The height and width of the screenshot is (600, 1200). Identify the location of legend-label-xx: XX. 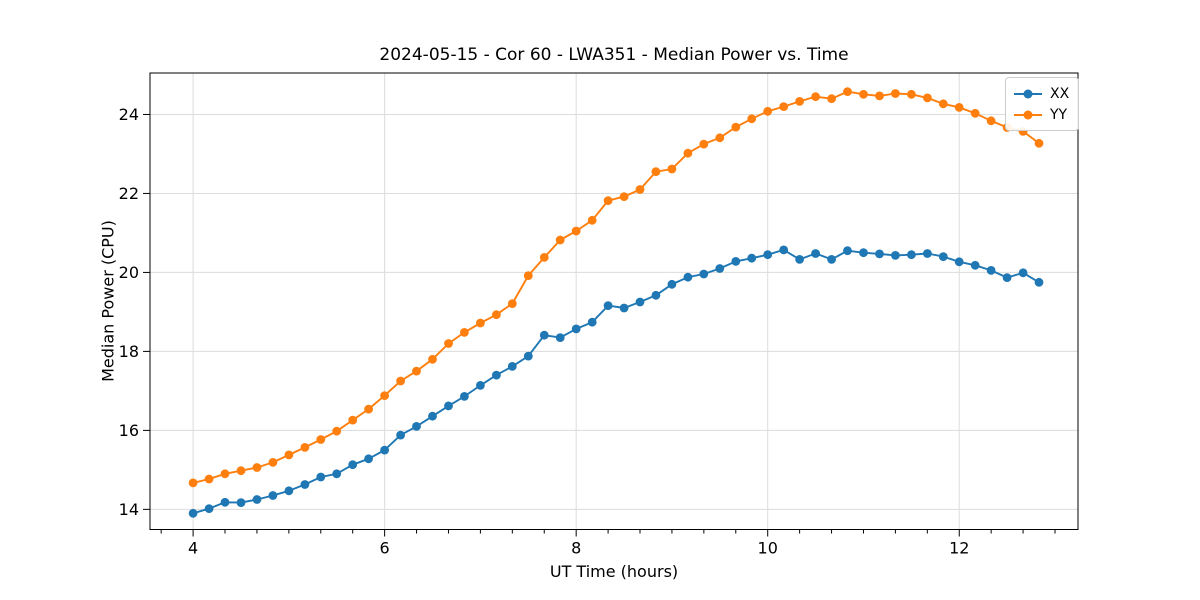
(1060, 93).